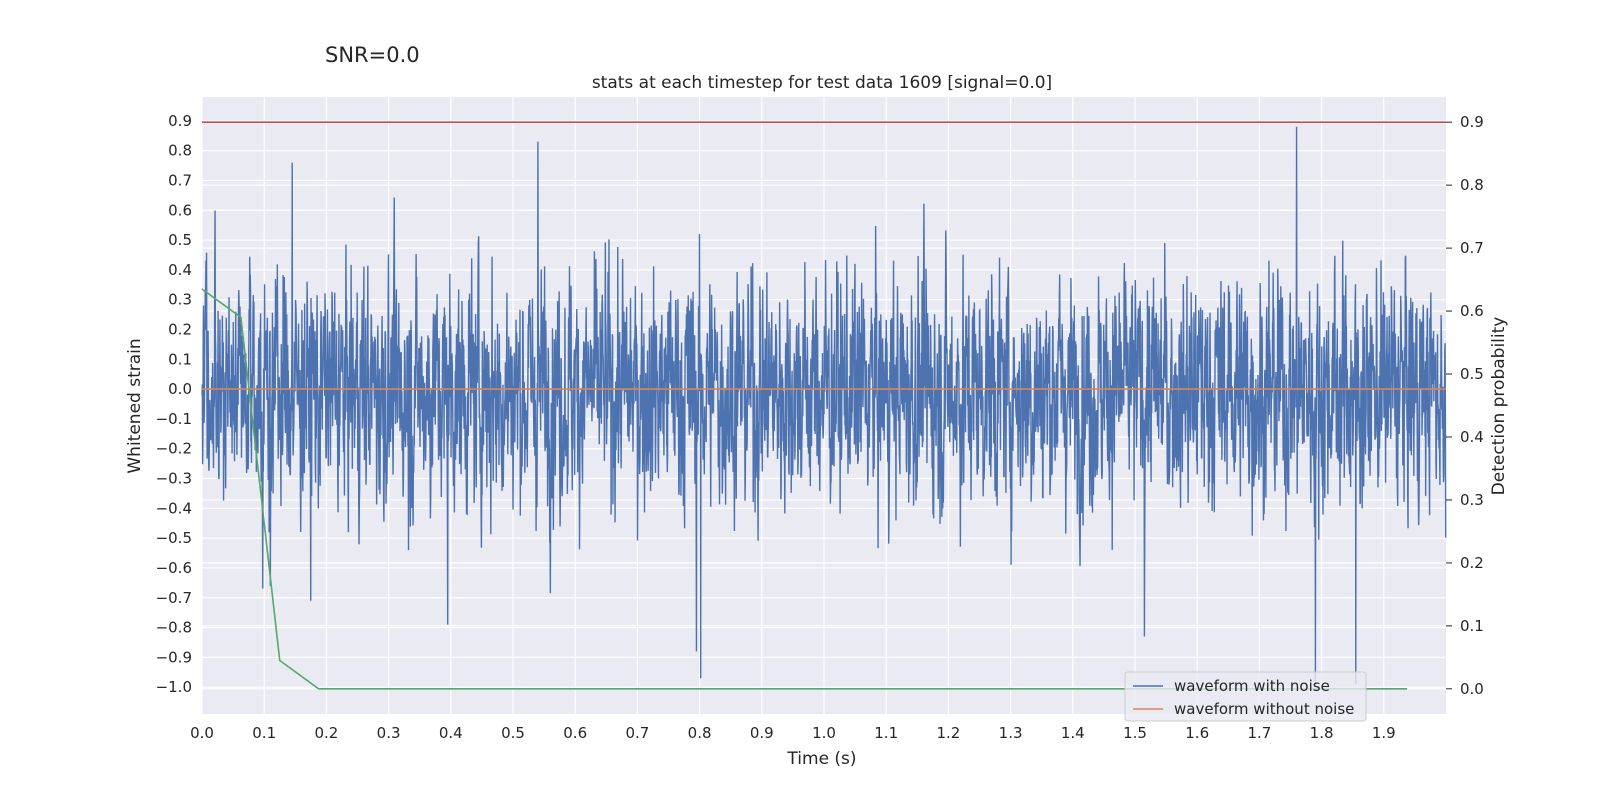  What do you see at coordinates (1384, 733) in the screenshot?
I see `x-tick-label: 1.9` at bounding box center [1384, 733].